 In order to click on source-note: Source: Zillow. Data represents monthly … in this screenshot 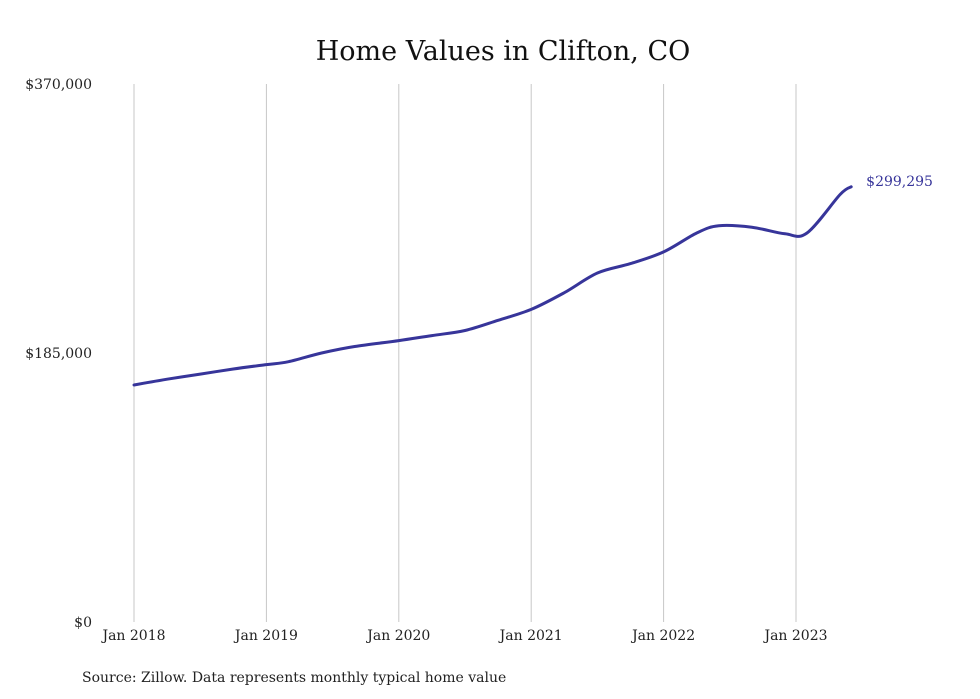, I will do `click(294, 678)`.